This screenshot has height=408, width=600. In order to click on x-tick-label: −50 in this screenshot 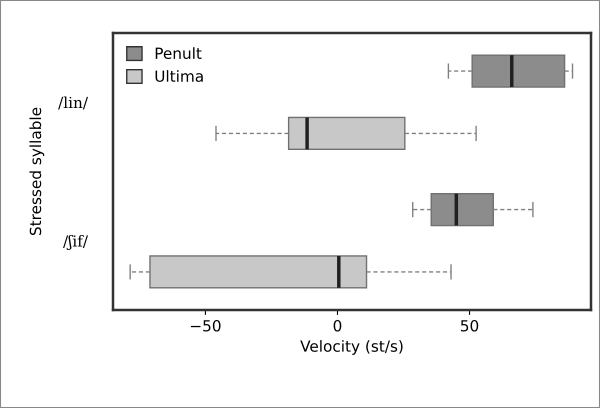, I will do `click(205, 326)`.